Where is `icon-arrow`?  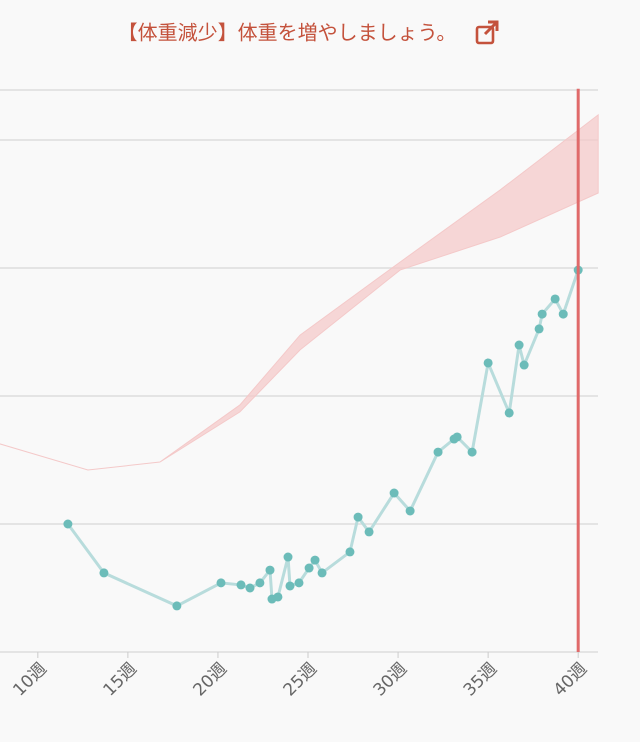
icon-arrow is located at coordinates (491, 28).